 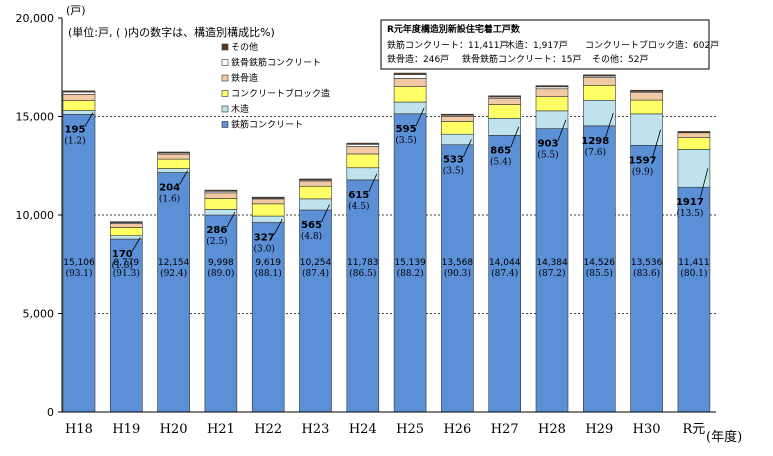 What do you see at coordinates (458, 263) in the screenshot?
I see `value-label: 13,568` at bounding box center [458, 263].